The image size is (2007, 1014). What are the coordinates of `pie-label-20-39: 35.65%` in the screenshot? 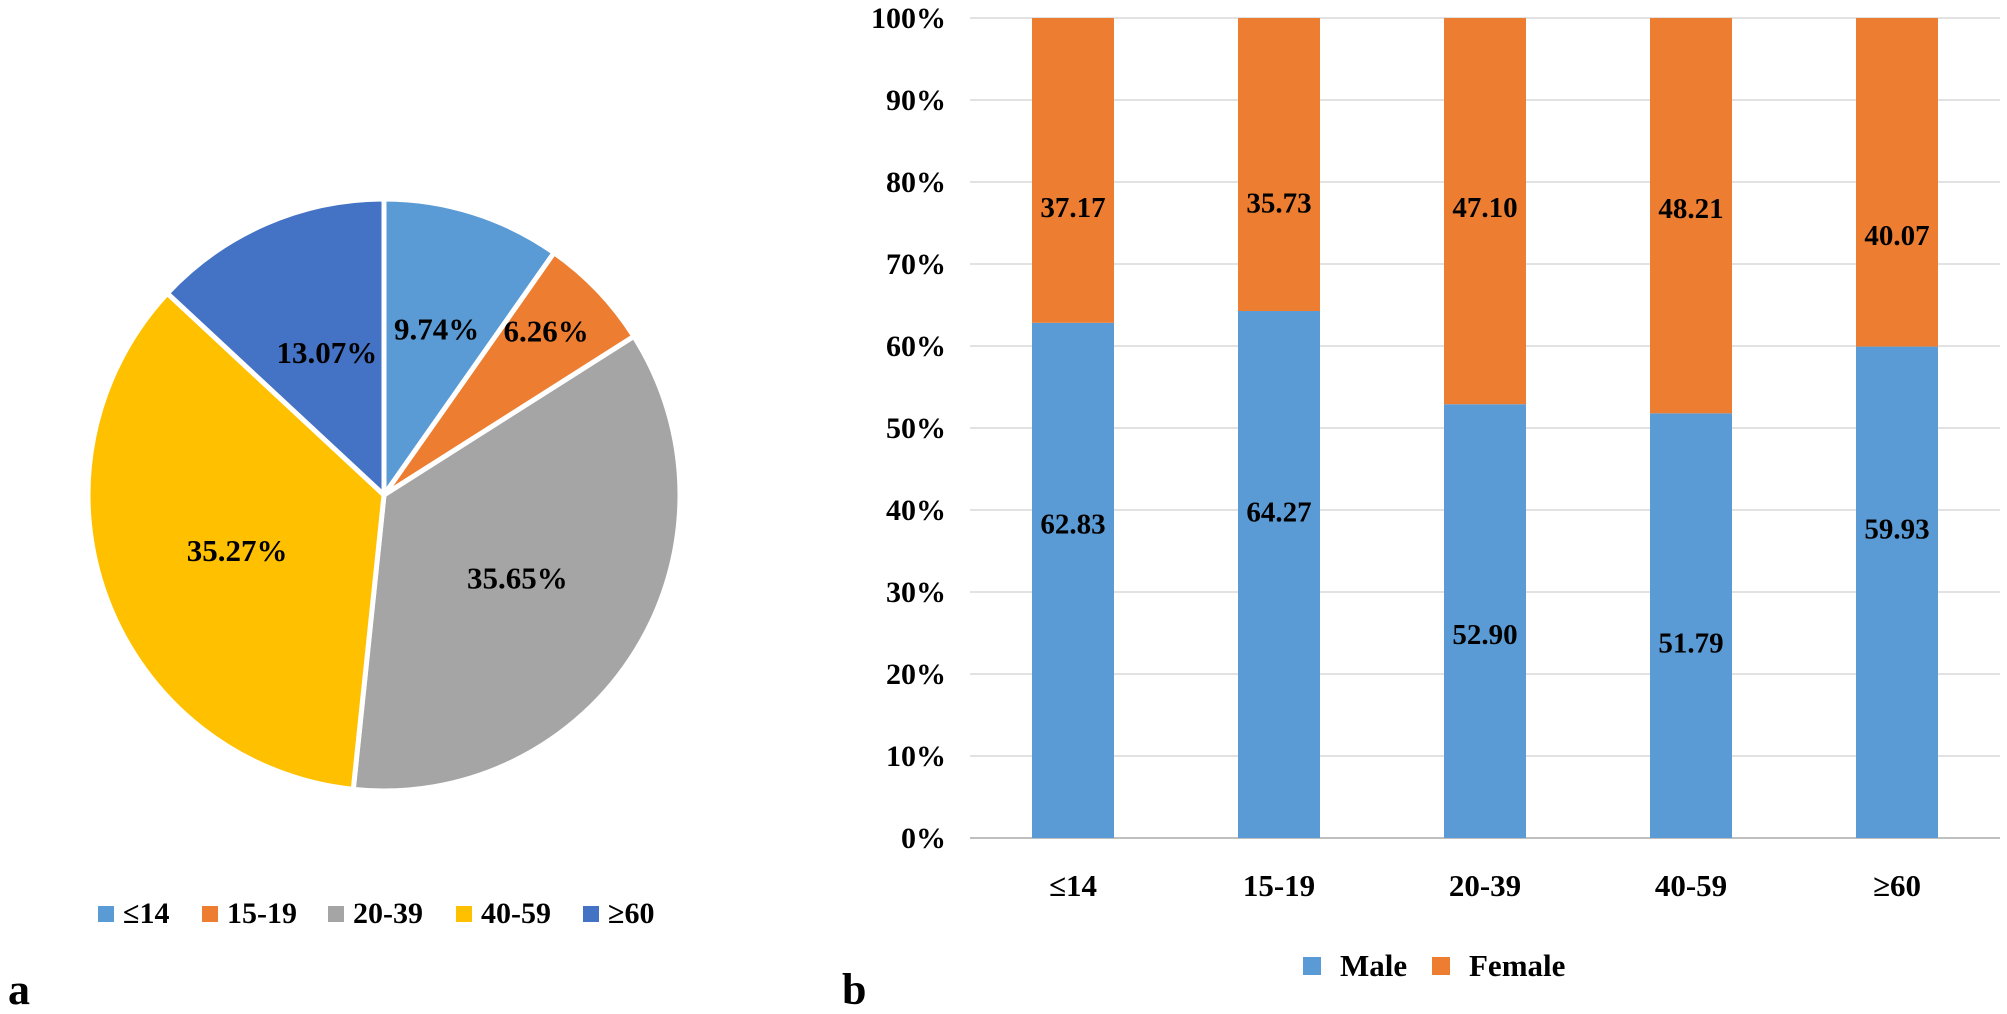 It's located at (517, 578).